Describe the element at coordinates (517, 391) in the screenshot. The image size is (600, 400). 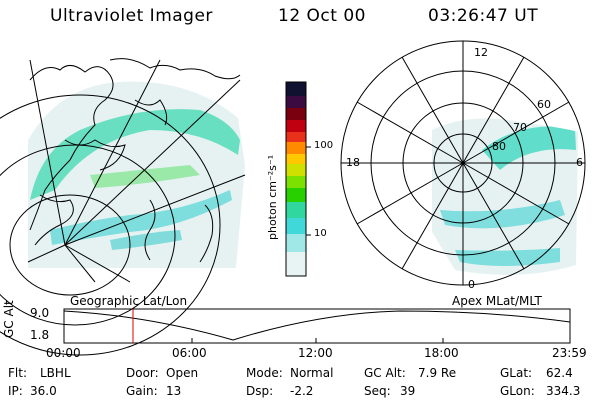
I see `glon-label: GLon:` at that location.